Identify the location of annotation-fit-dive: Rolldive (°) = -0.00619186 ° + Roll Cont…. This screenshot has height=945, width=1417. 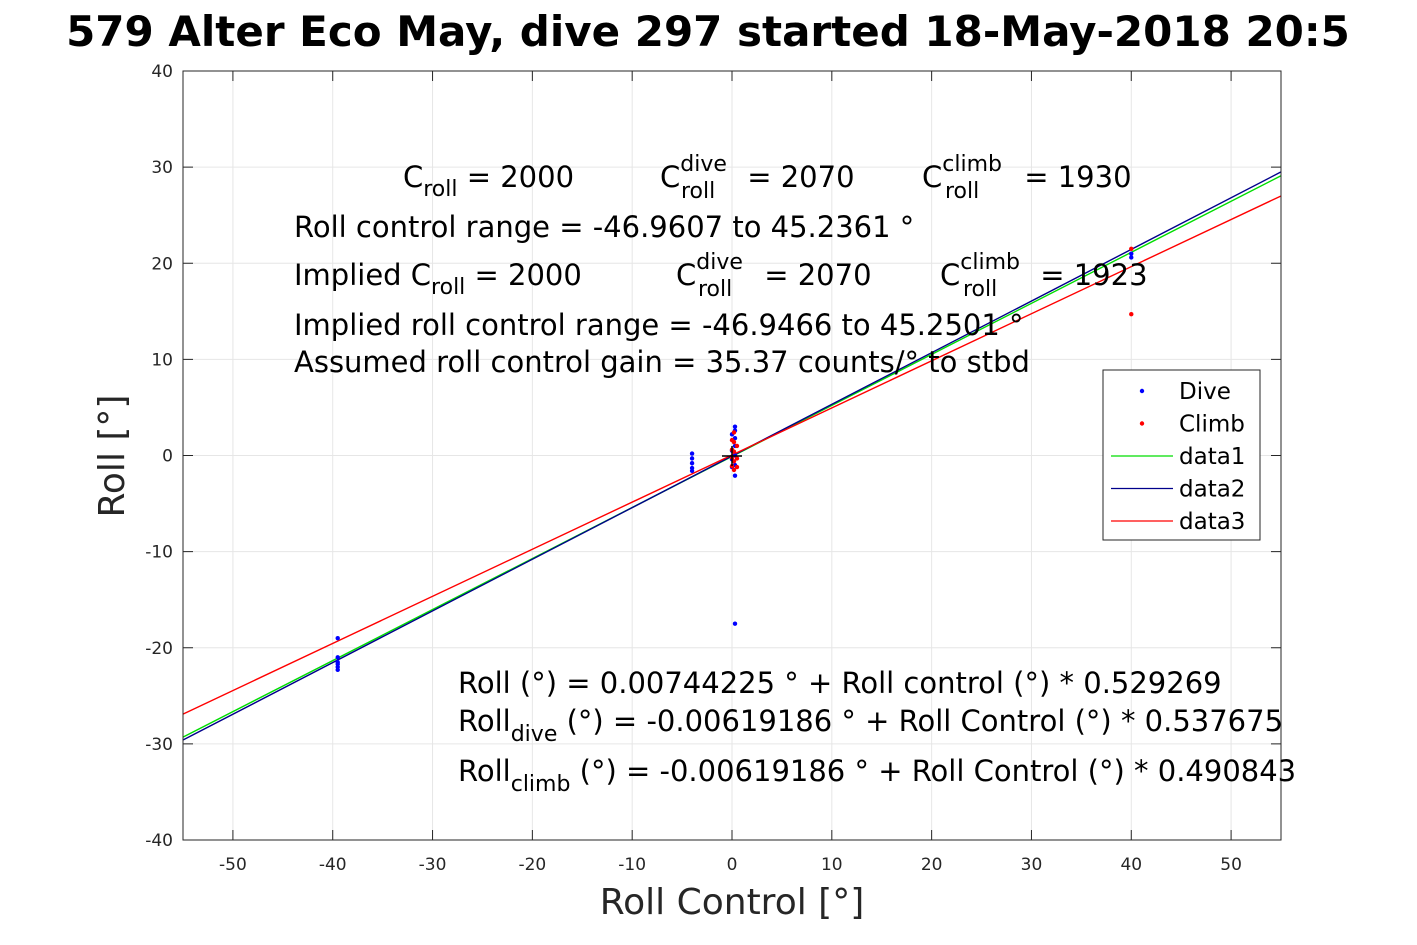
(870, 725).